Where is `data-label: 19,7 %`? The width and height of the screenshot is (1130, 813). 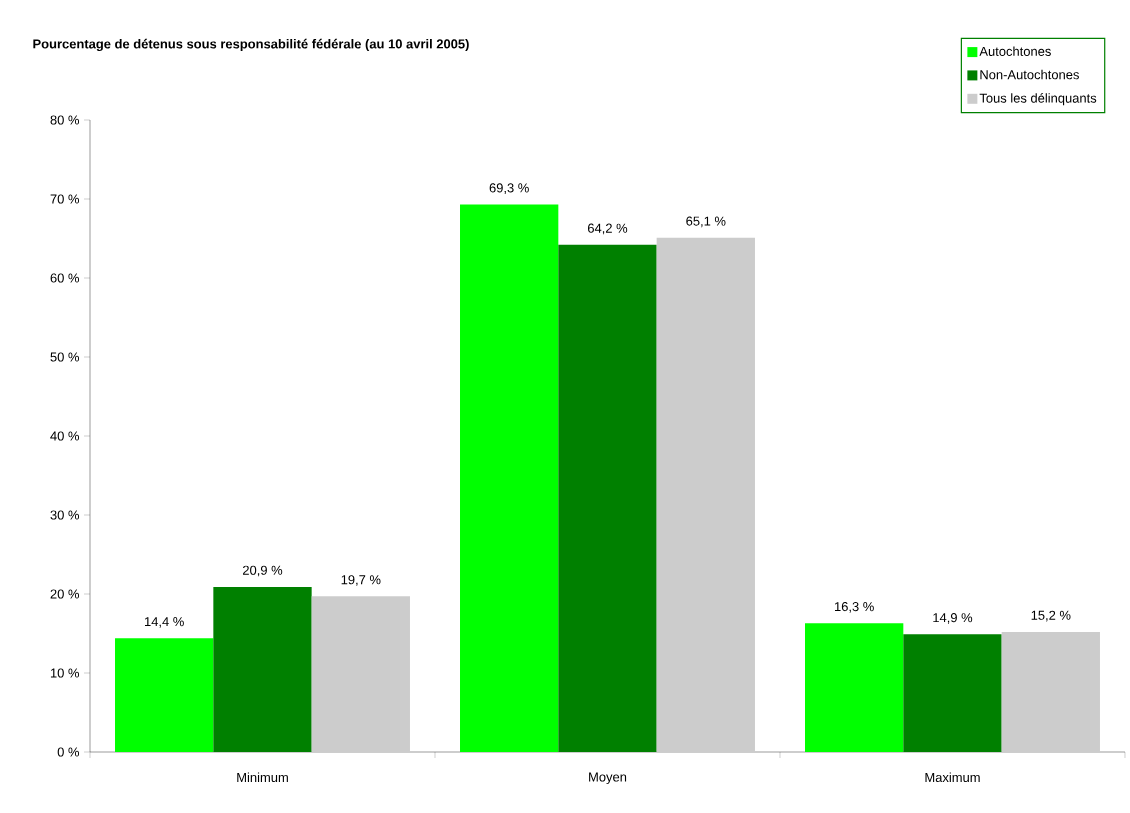
data-label: 19,7 % is located at coordinates (361, 580).